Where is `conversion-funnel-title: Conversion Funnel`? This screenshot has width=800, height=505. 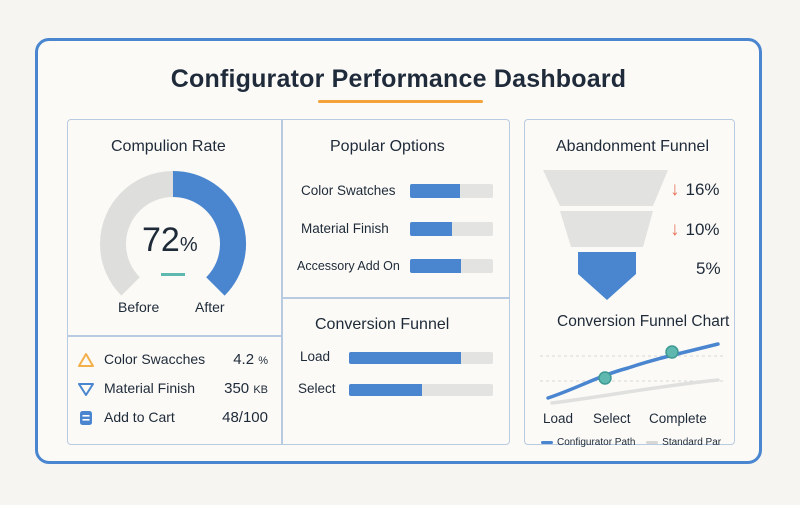 conversion-funnel-title: Conversion Funnel is located at coordinates (382, 324).